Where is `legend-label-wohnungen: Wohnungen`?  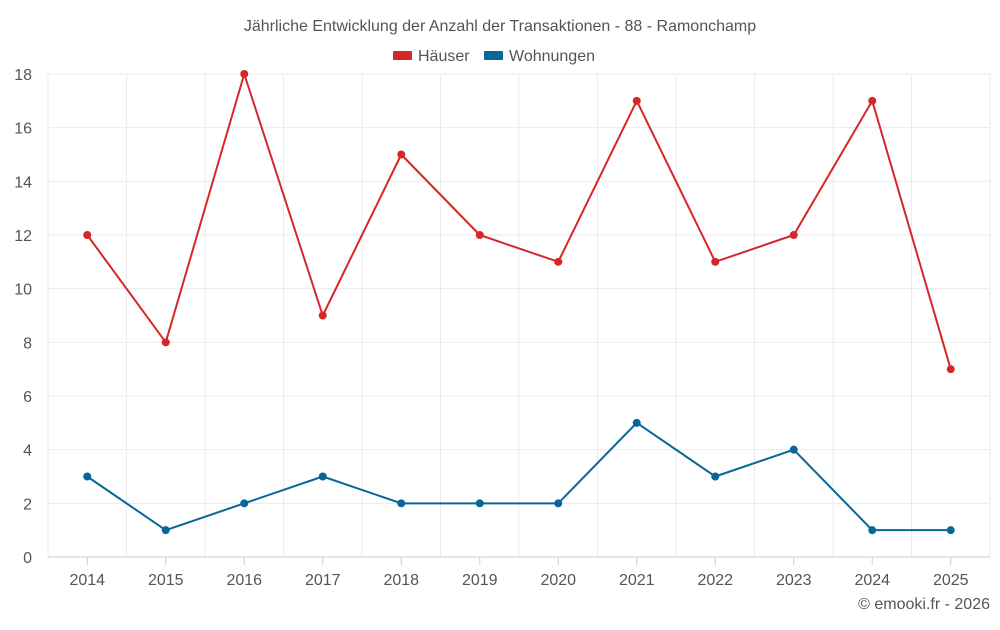
legend-label-wohnungen: Wohnungen is located at coordinates (552, 56).